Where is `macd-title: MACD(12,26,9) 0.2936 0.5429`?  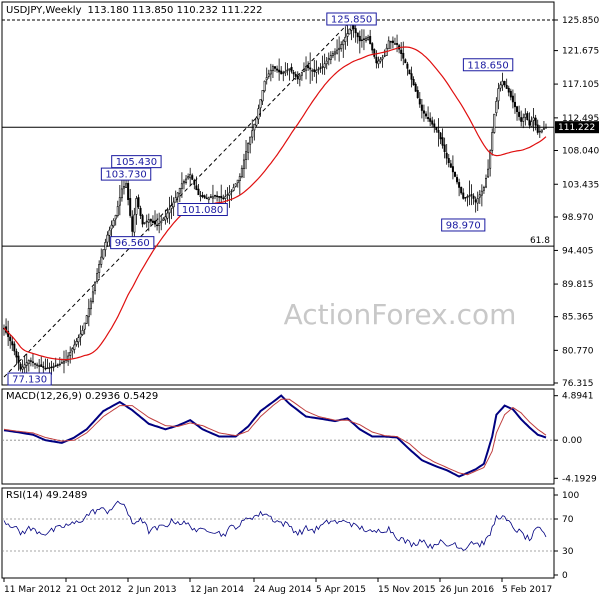
macd-title: MACD(12,26,9) 0.2936 0.5429 is located at coordinates (82, 396).